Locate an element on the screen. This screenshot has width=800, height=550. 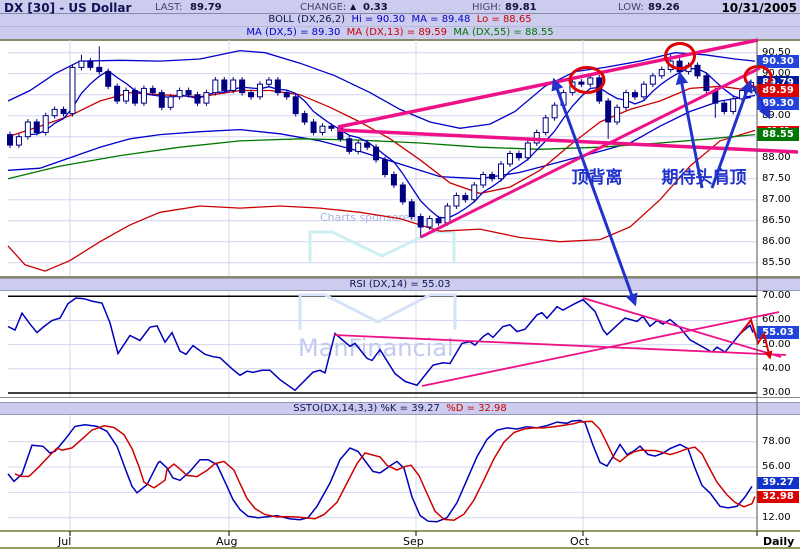
main-scale-label: 86.00 is located at coordinates (776, 241).